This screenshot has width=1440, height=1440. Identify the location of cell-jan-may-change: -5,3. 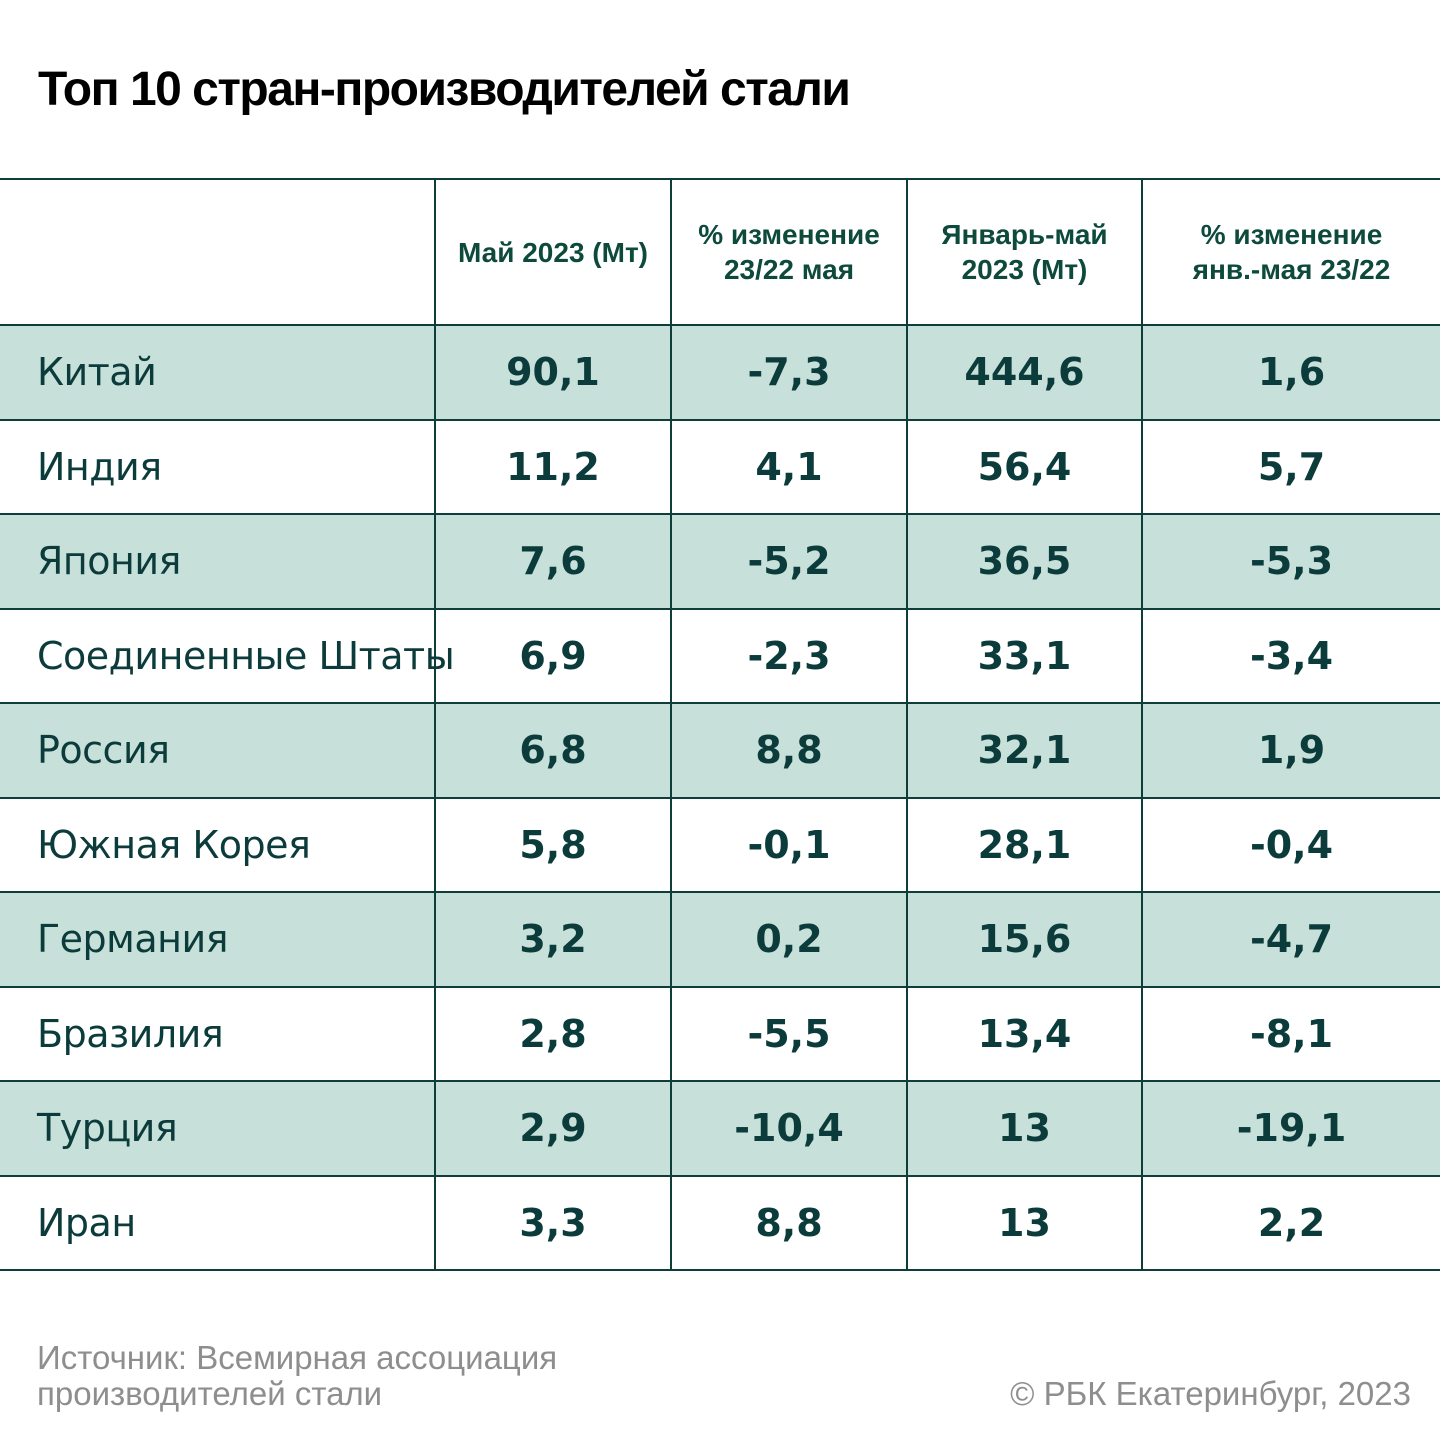
(1290, 561).